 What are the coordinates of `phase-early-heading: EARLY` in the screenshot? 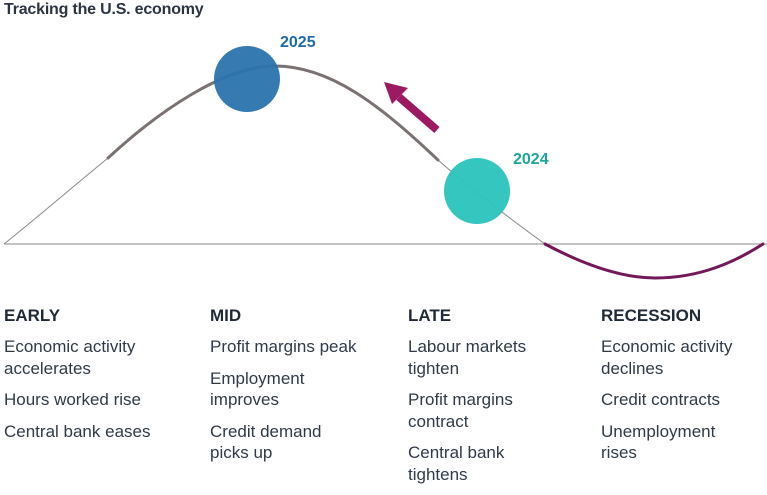 It's located at (32, 315).